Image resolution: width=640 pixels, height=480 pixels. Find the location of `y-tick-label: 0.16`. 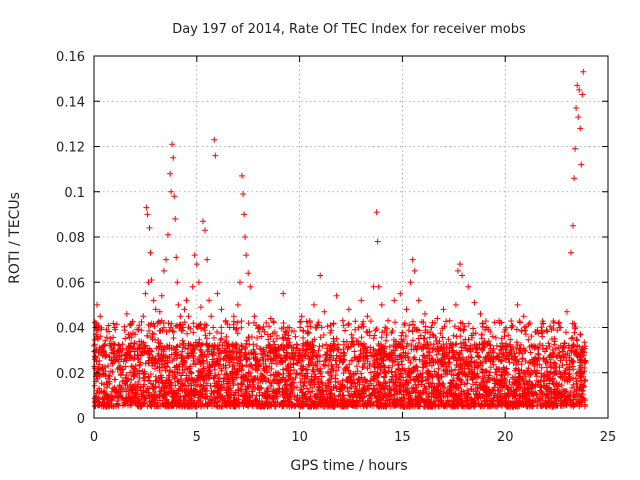

y-tick-label: 0.16 is located at coordinates (70, 57).